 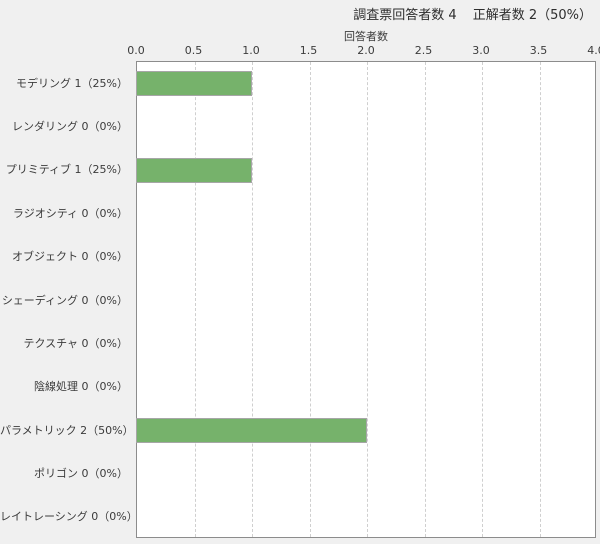 What do you see at coordinates (64, 300) in the screenshot?
I see `y-tick-label: シェーディング 0（0%）` at bounding box center [64, 300].